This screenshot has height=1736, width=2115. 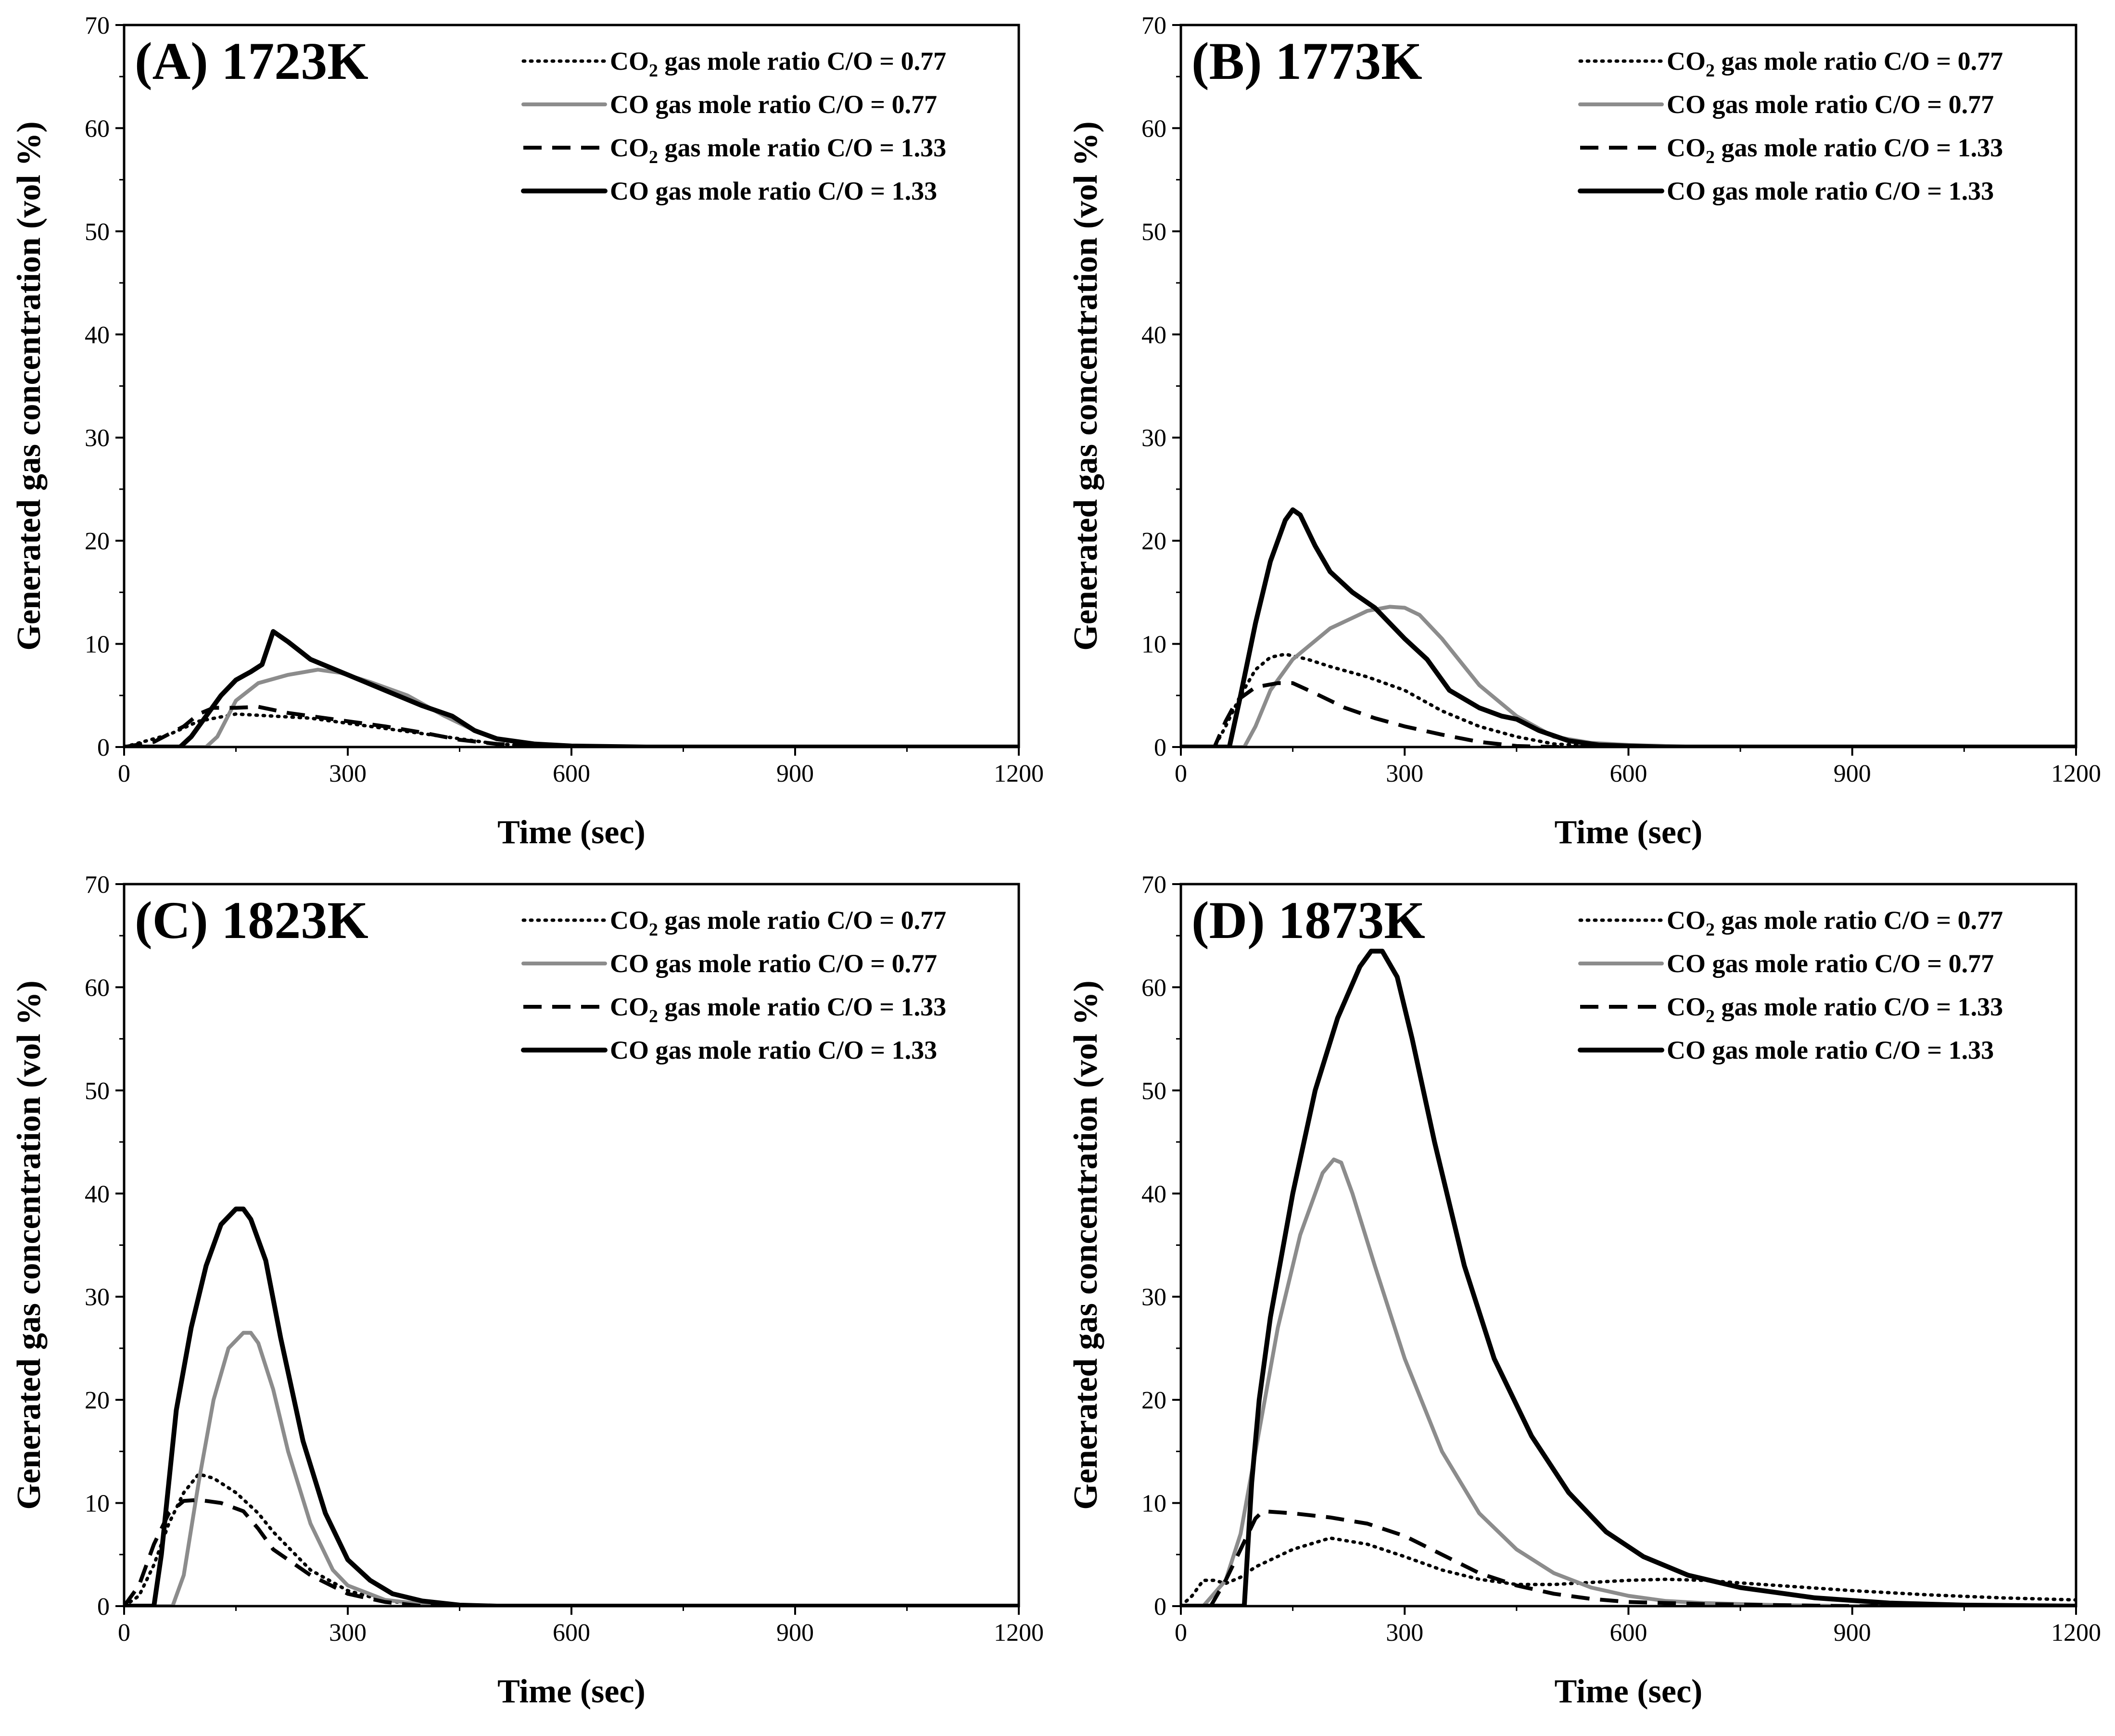 I want to click on panel-title: (A) 1723K, so click(x=252, y=61).